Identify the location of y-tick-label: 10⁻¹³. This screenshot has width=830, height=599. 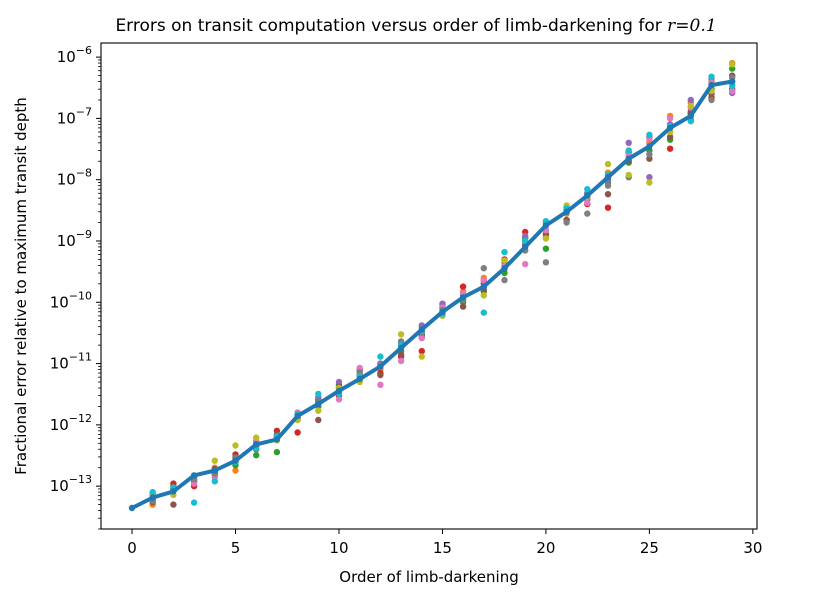
(71, 484).